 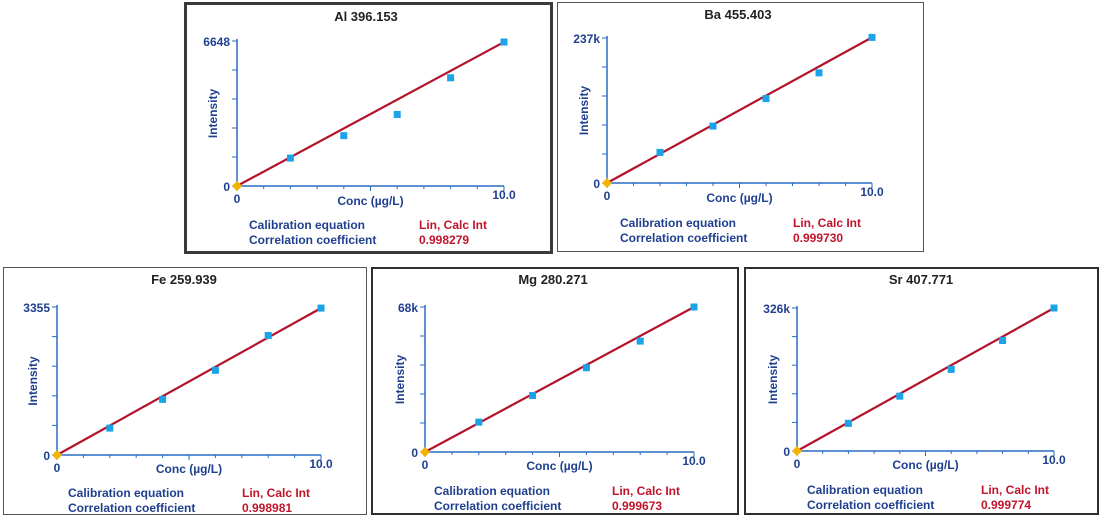 I want to click on correlation-coefficient-value: 0.999774, so click(x=1006, y=505).